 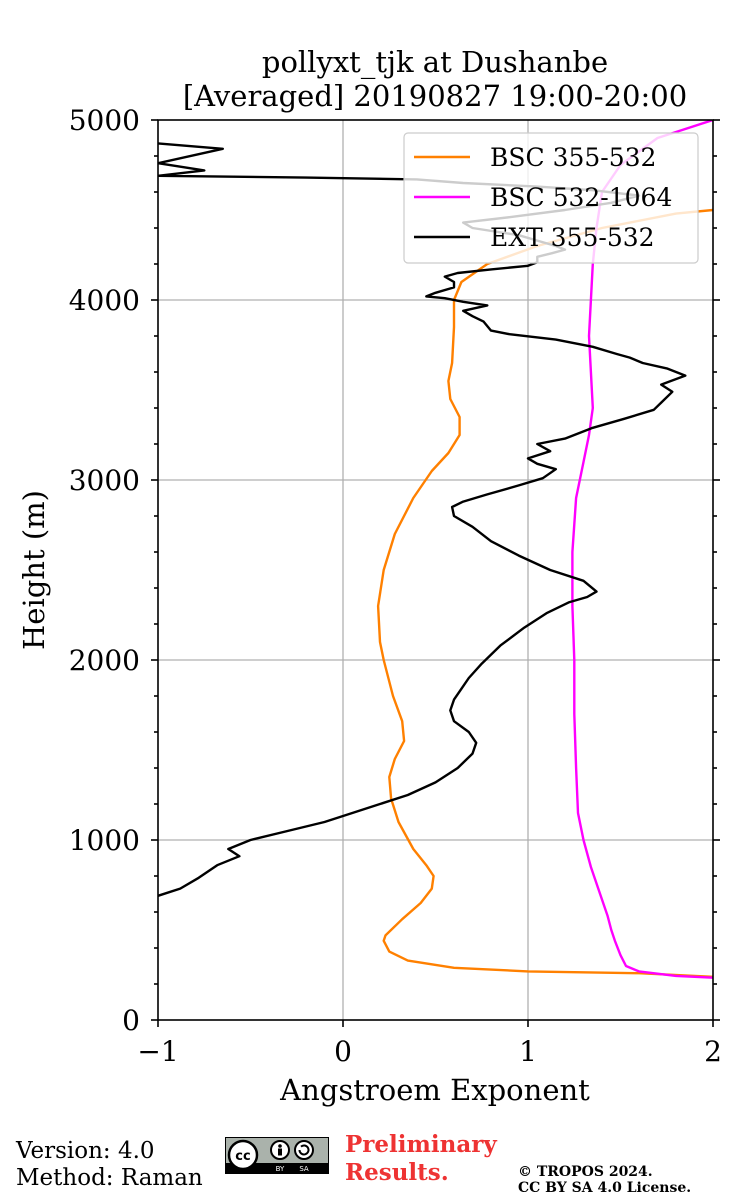 I want to click on chart-title-line-1: pollyxt_tjk at Dushanbe, so click(x=435, y=62).